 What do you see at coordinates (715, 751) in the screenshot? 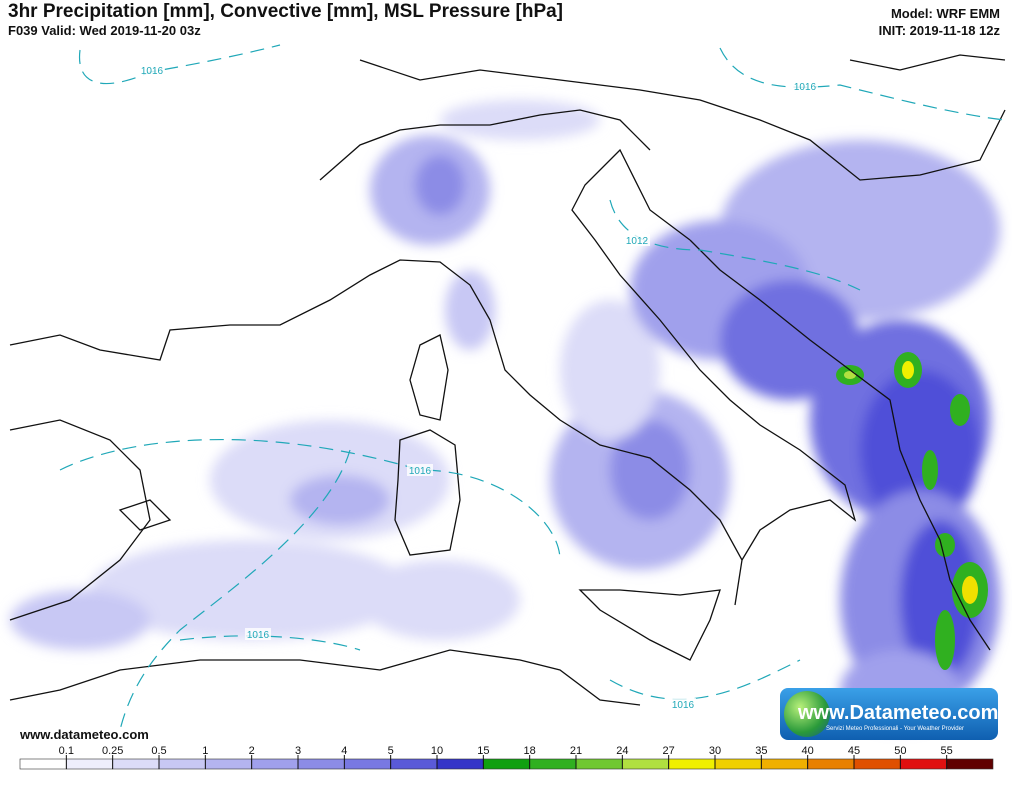
I see `colorbar-tick-label: 30` at bounding box center [715, 751].